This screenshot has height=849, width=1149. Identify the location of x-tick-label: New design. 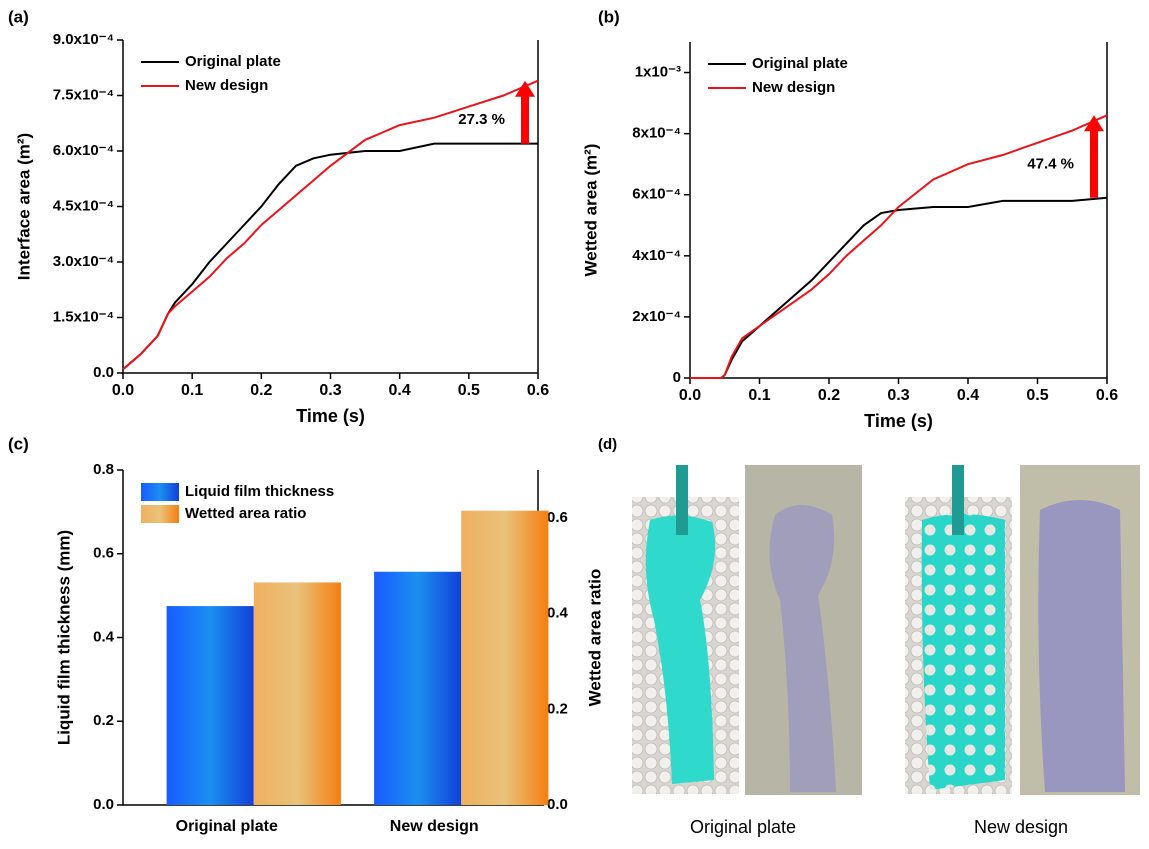
(434, 826).